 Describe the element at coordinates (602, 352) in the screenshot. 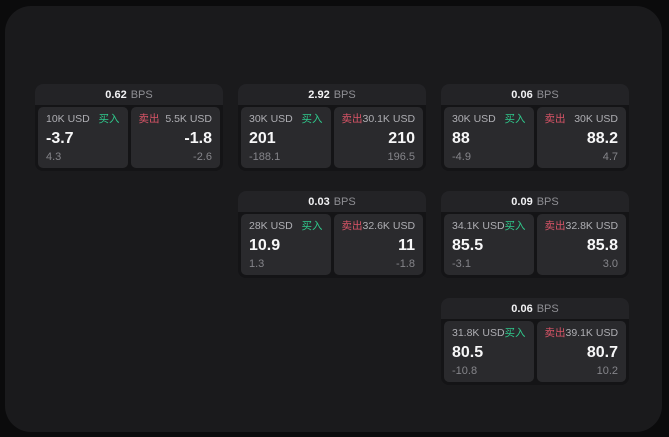

I see `sell-price: 80.7` at that location.